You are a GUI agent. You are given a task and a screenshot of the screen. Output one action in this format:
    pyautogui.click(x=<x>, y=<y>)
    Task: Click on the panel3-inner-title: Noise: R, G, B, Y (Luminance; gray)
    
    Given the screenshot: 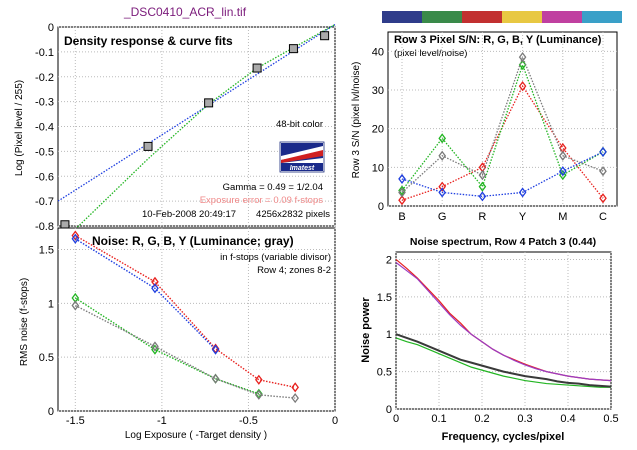 What is the action you would take?
    pyautogui.click(x=193, y=241)
    